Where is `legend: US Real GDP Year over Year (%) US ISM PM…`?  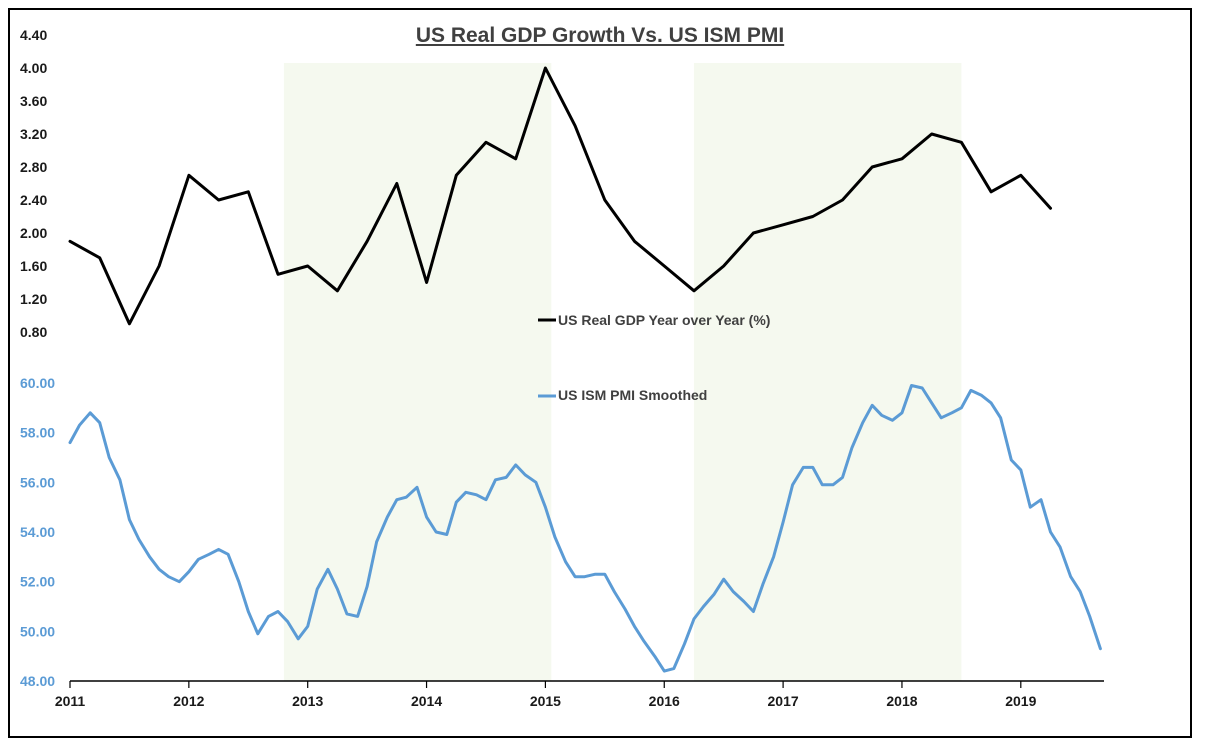
legend: US Real GDP Year over Year (%) US ISM PM… is located at coordinates (654, 357).